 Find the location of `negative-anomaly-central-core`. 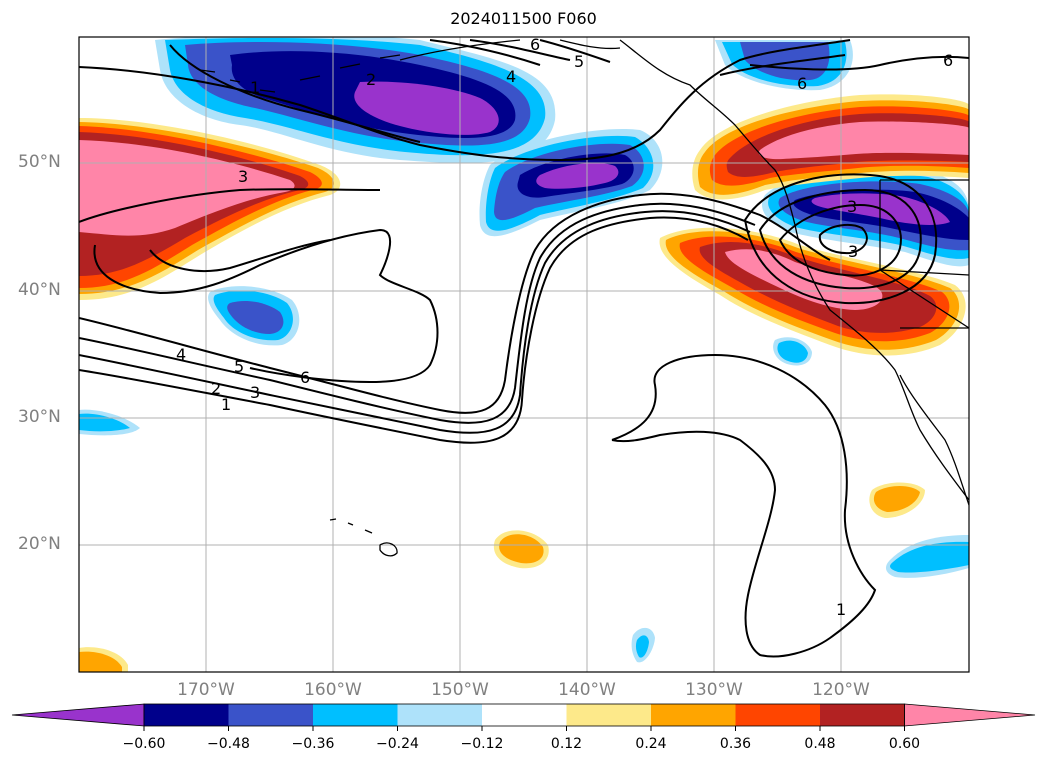

negative-anomaly-central-core is located at coordinates (577, 176).